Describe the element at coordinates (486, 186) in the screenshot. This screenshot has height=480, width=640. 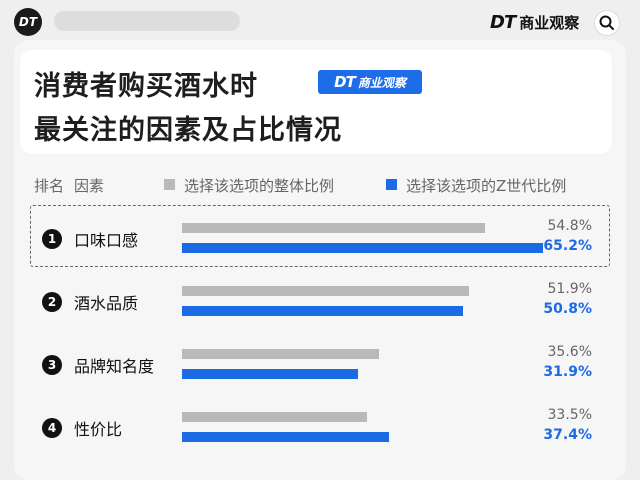
I see `legend-label-genz: 选择该选项的Z世代比例` at that location.